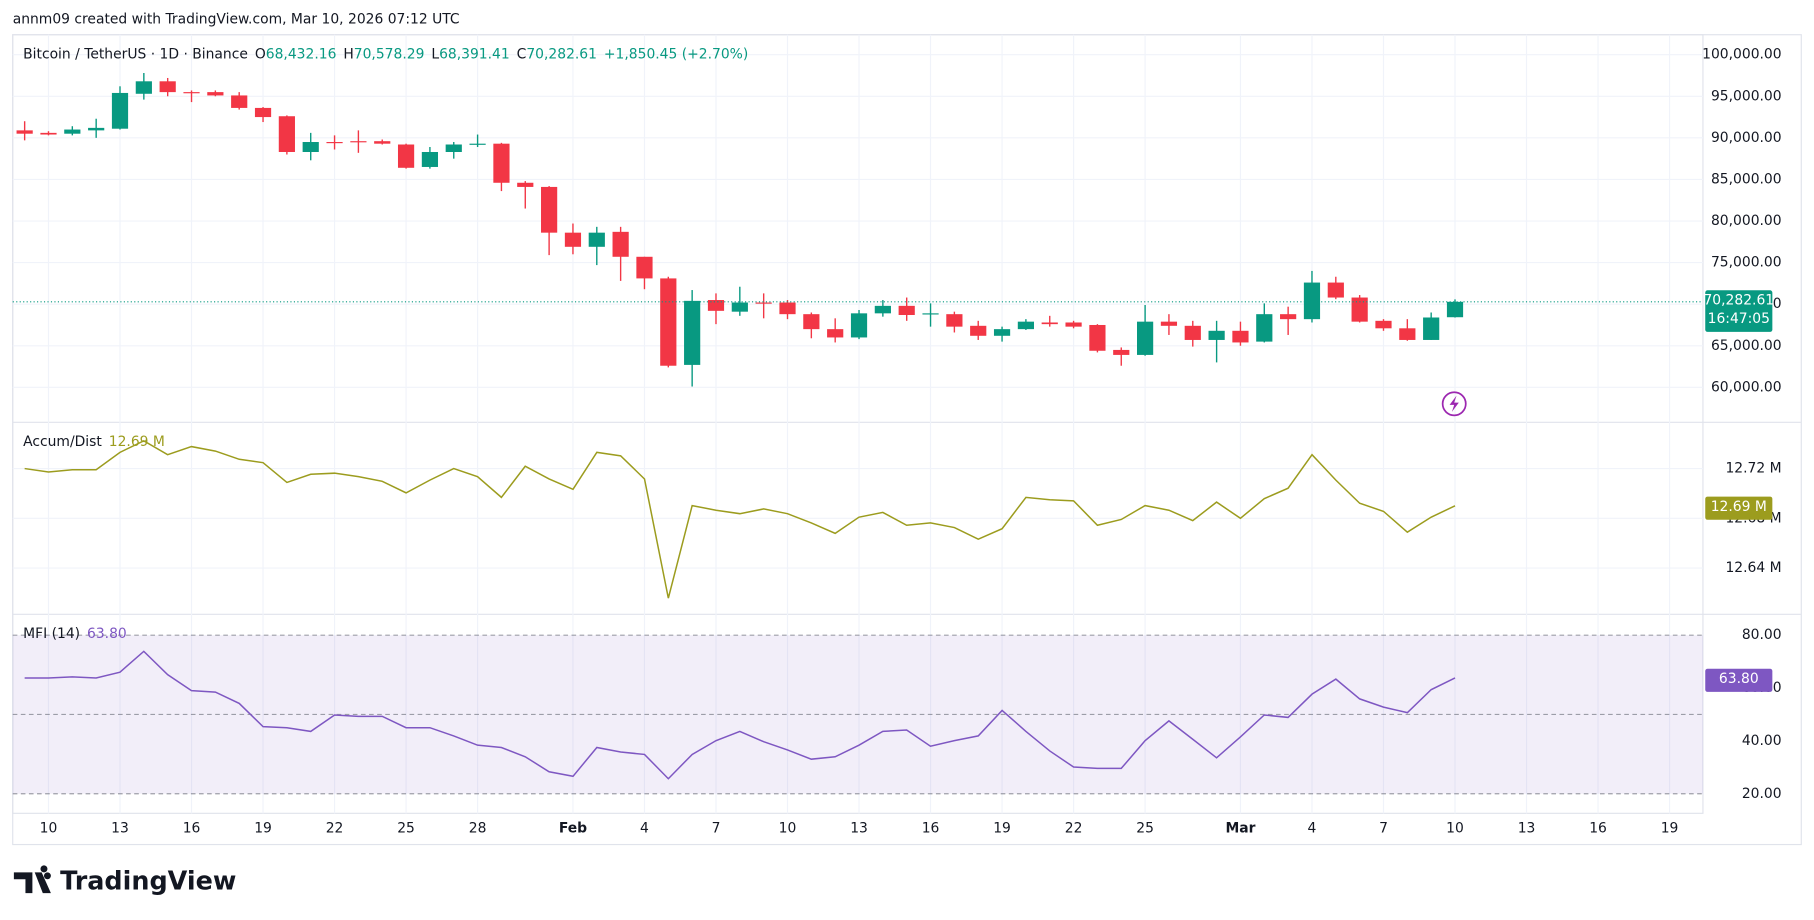 The image size is (1814, 920). What do you see at coordinates (1762, 794) in the screenshot?
I see `y-tick-label: 20.00` at bounding box center [1762, 794].